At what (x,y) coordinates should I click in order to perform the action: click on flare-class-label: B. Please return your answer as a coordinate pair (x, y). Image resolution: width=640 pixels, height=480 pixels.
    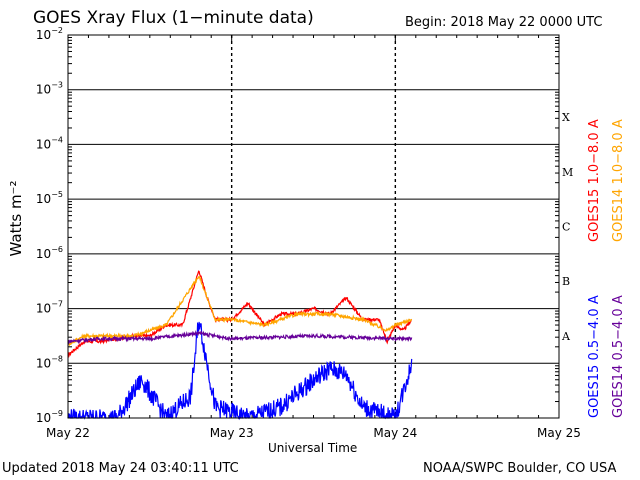
    Looking at the image, I should click on (566, 281).